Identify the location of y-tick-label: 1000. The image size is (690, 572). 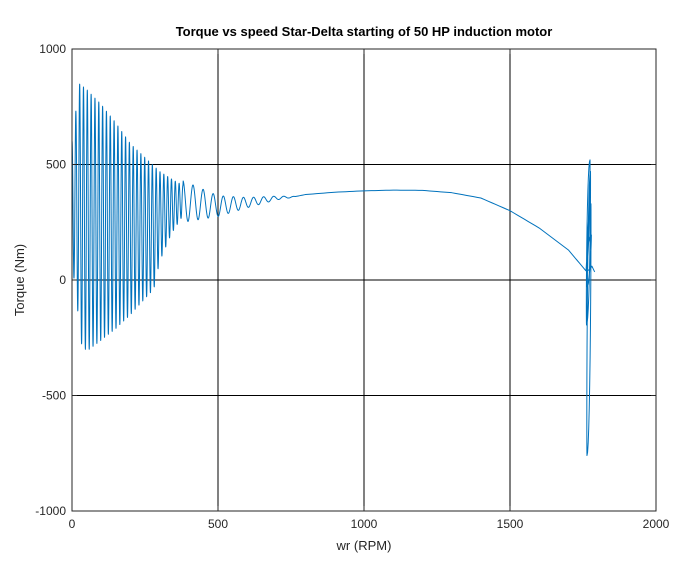
(52, 49).